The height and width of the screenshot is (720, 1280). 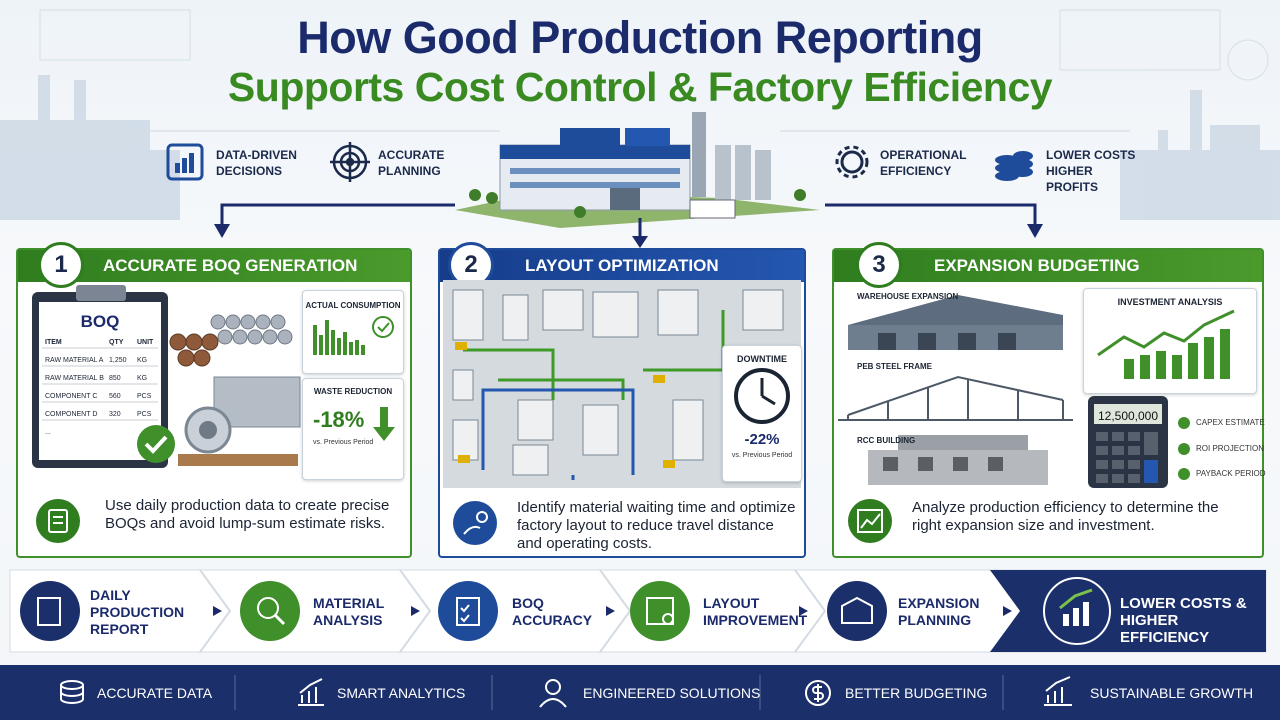 What do you see at coordinates (638, 611) in the screenshot?
I see `flow-band` at bounding box center [638, 611].